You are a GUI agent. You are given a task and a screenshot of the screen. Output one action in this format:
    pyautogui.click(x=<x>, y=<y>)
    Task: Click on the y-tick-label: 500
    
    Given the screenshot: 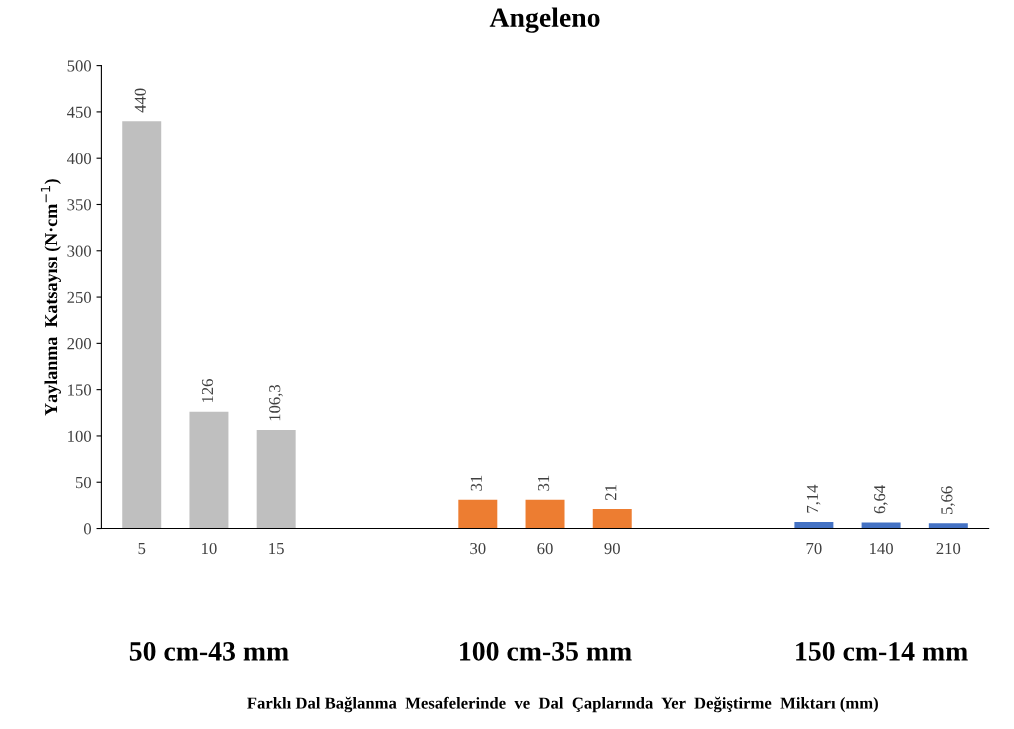 What is the action you would take?
    pyautogui.click(x=79, y=66)
    